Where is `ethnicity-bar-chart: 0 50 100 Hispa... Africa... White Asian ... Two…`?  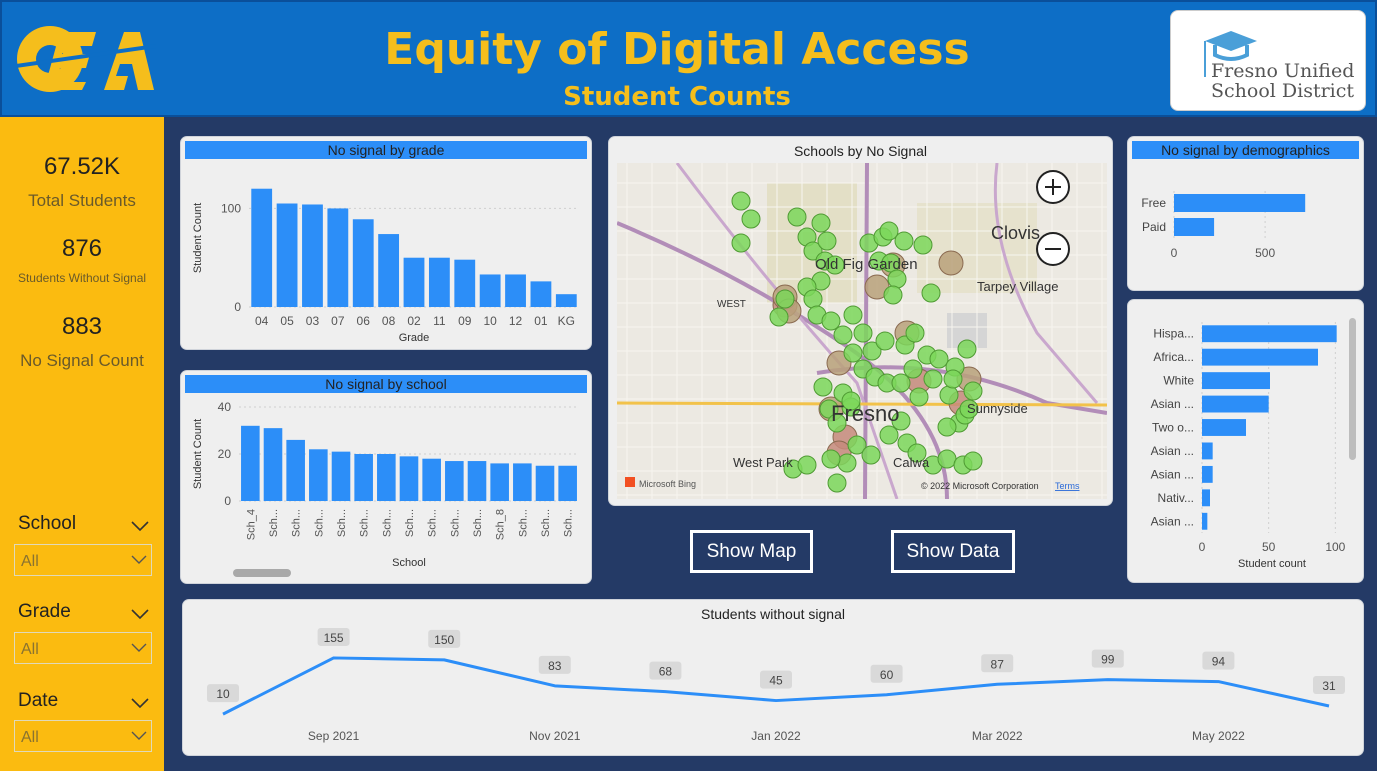 ethnicity-bar-chart: 0 50 100 Hispa... Africa... White Asian ... Two… is located at coordinates (1245, 441).